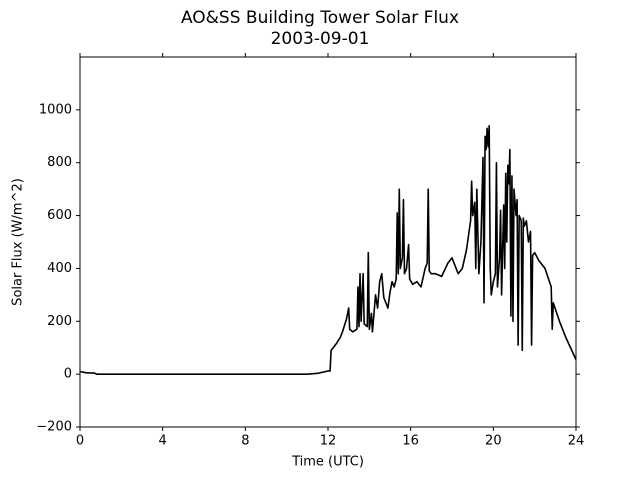 The image size is (640, 484). Describe the element at coordinates (59, 215) in the screenshot. I see `y-tick-label: 600` at that location.